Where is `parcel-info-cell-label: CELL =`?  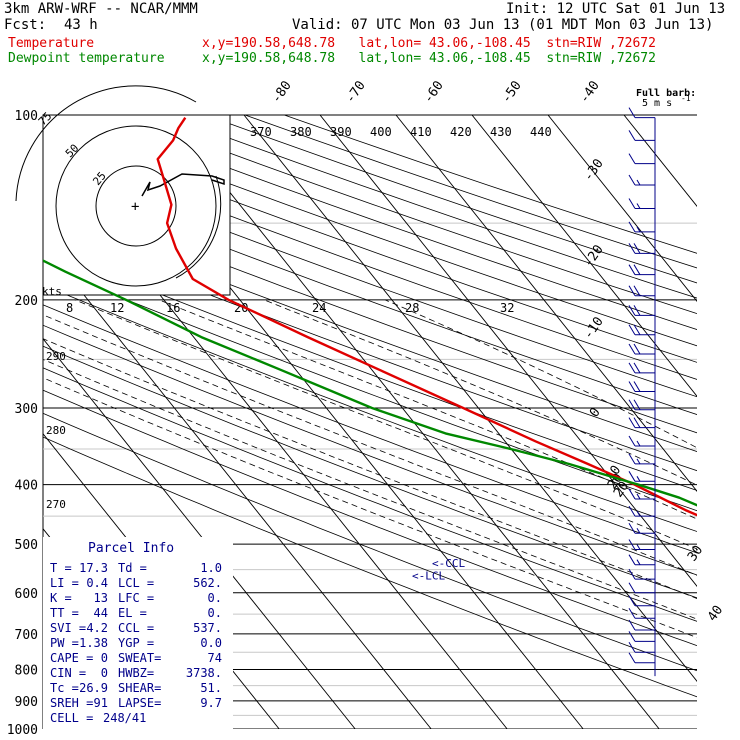 parcel-info-cell-label: CELL = is located at coordinates (71, 718).